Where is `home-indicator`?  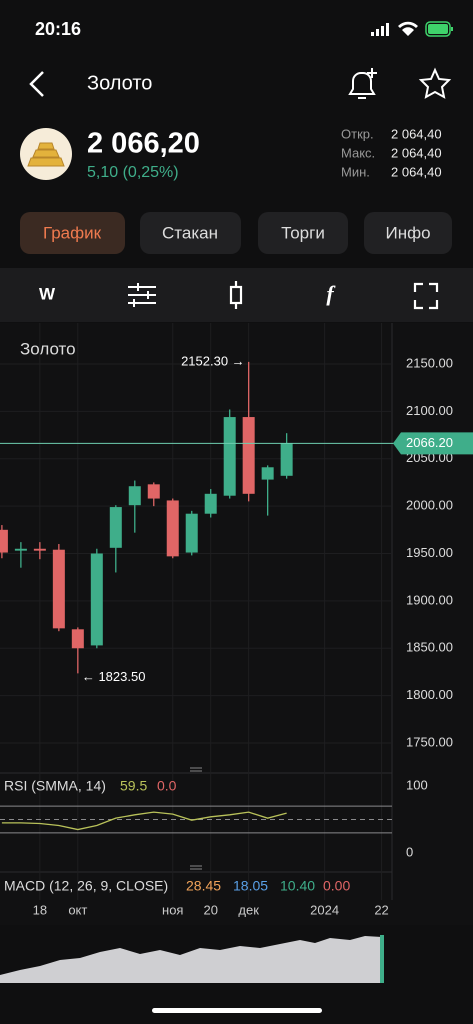 home-indicator is located at coordinates (237, 1010).